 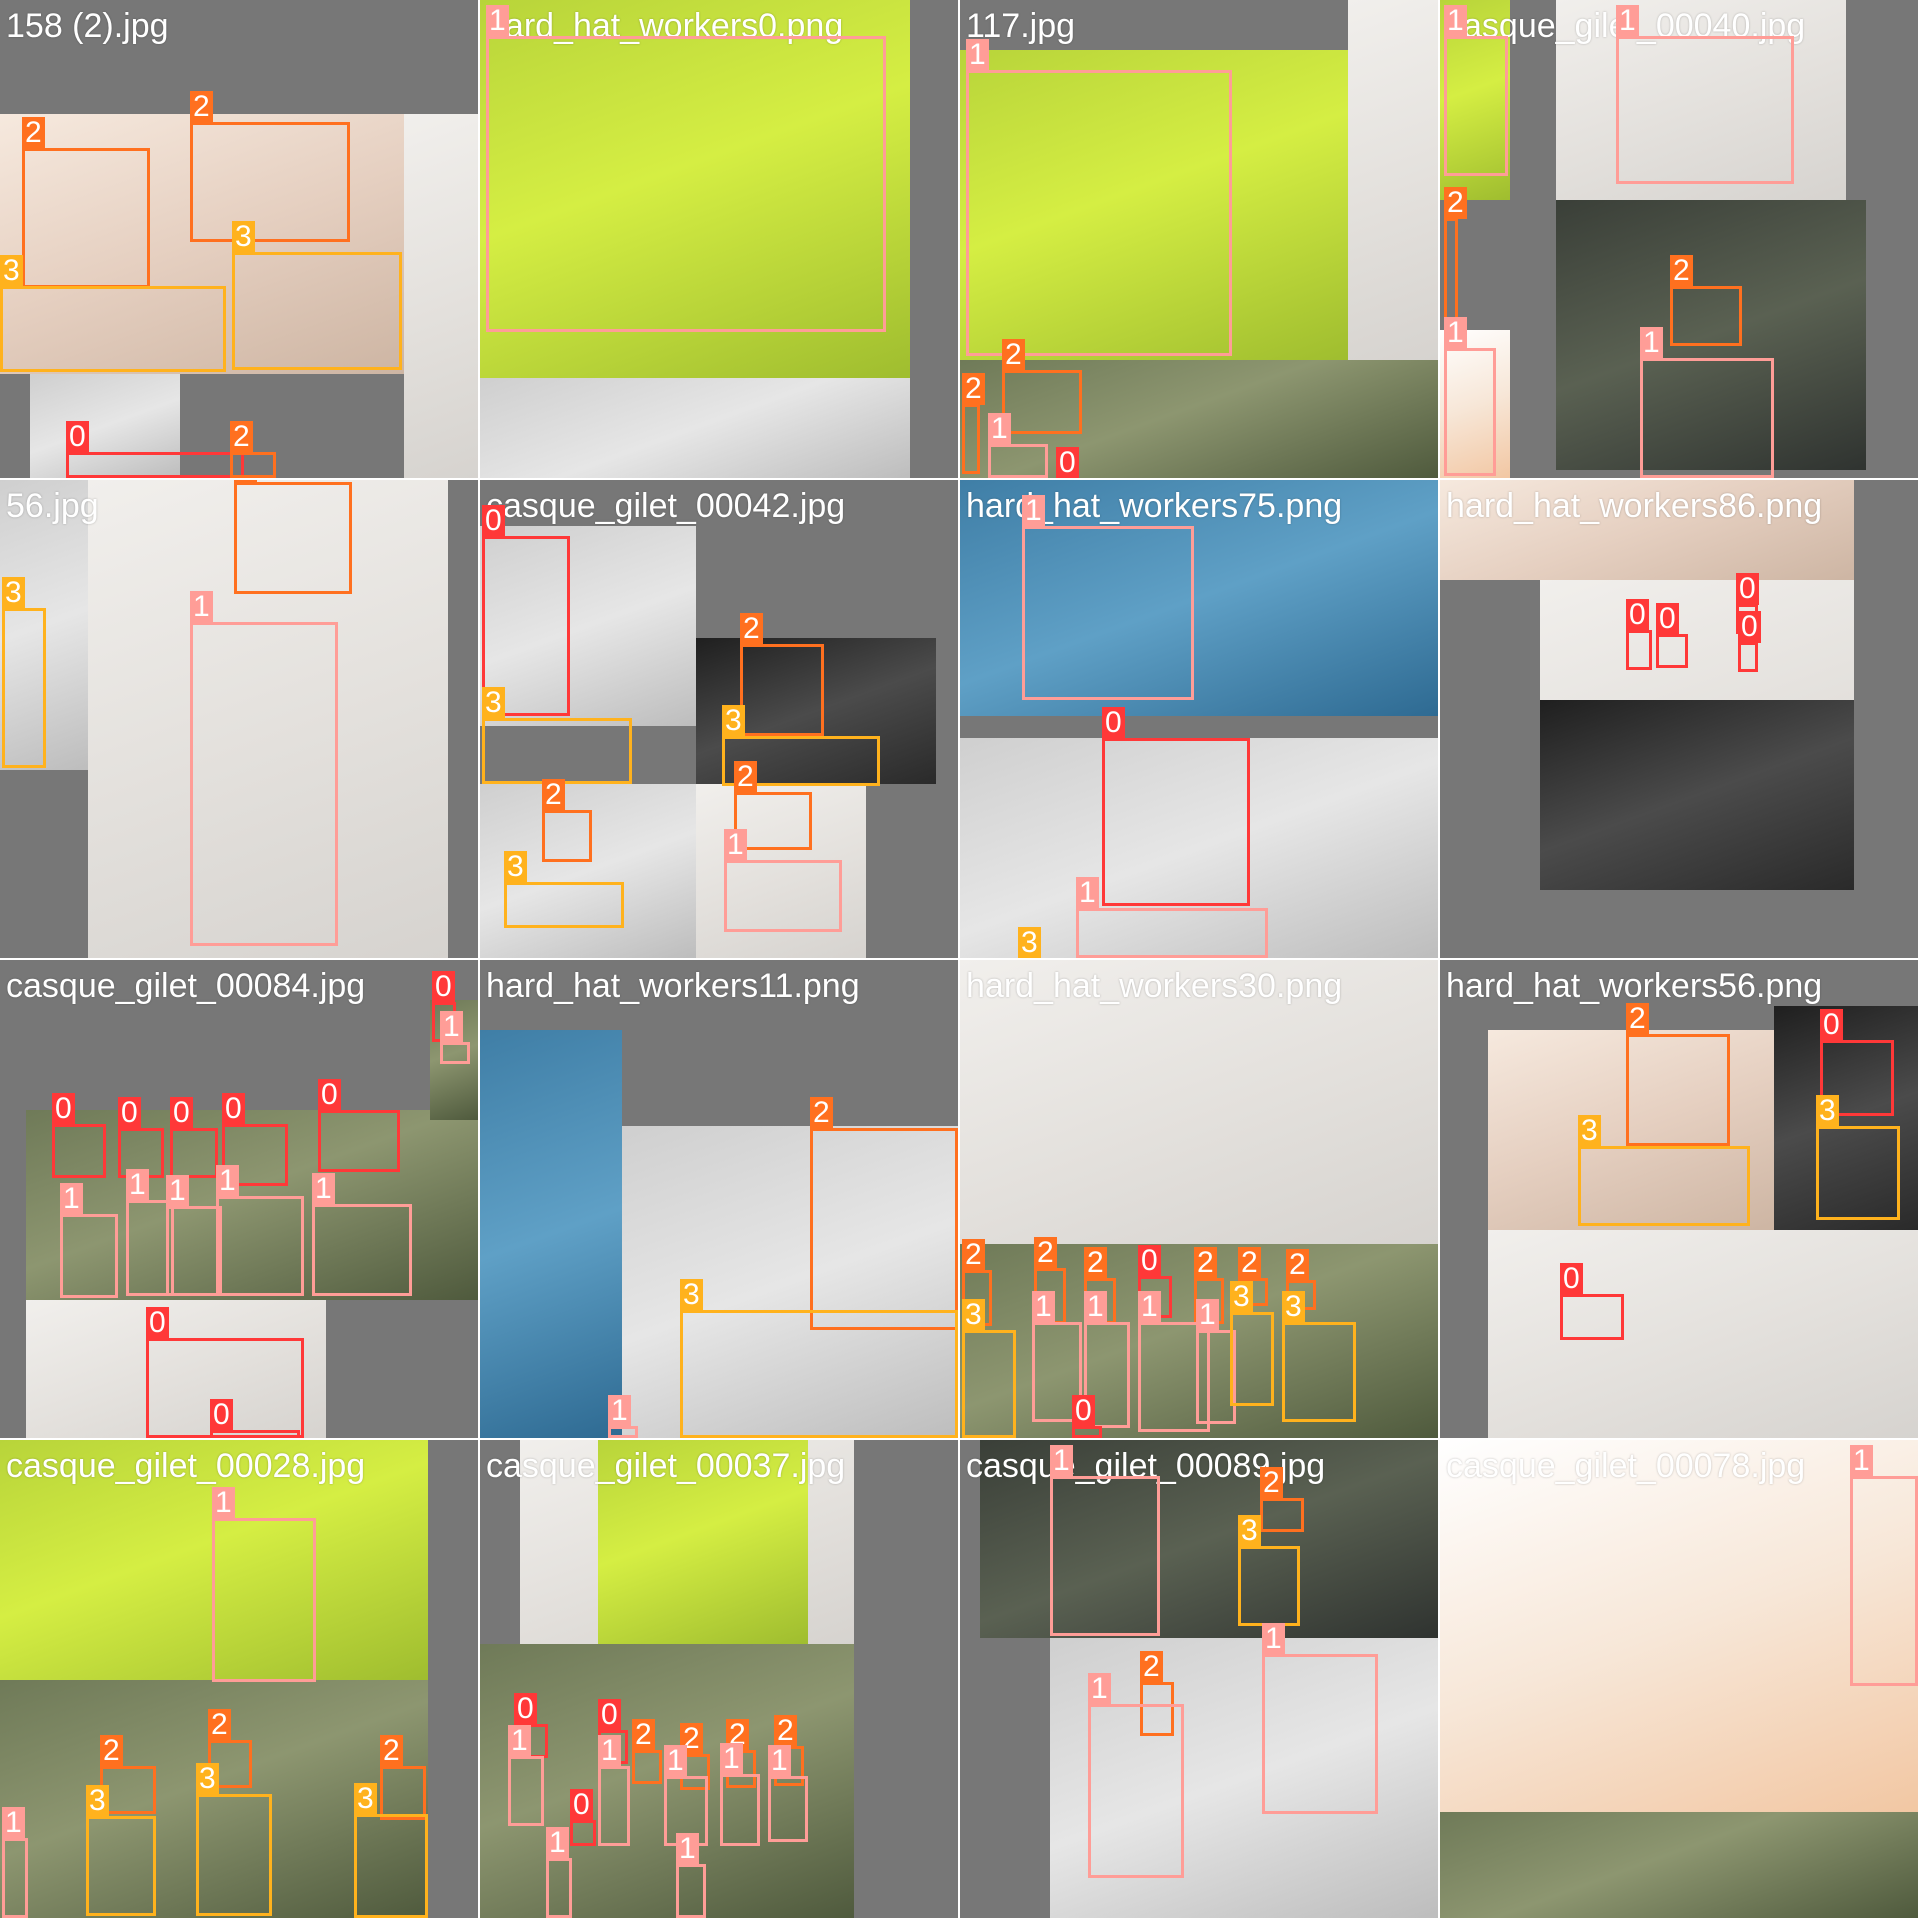 I want to click on tile-filename: casque_gilet_00028.jpg, so click(x=186, y=1466).